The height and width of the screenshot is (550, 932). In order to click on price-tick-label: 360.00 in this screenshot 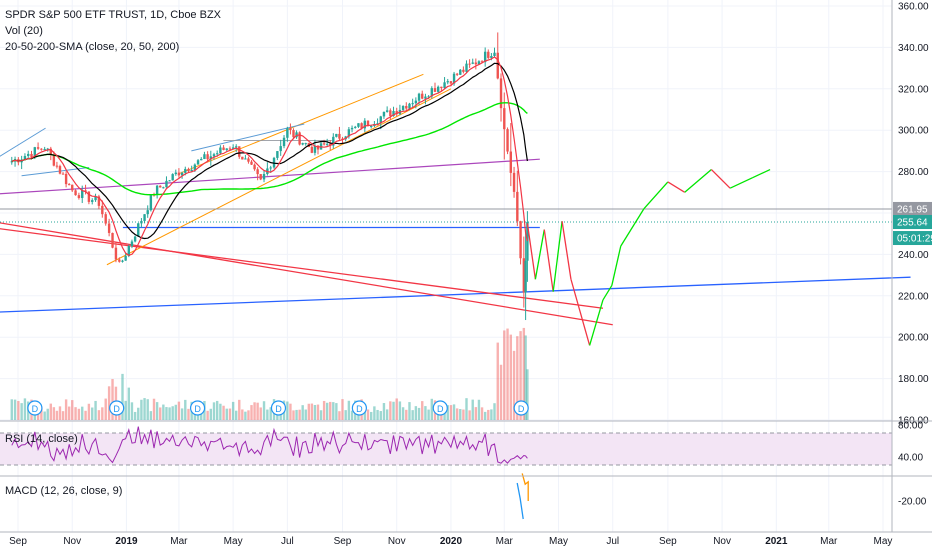, I will do `click(913, 7)`.